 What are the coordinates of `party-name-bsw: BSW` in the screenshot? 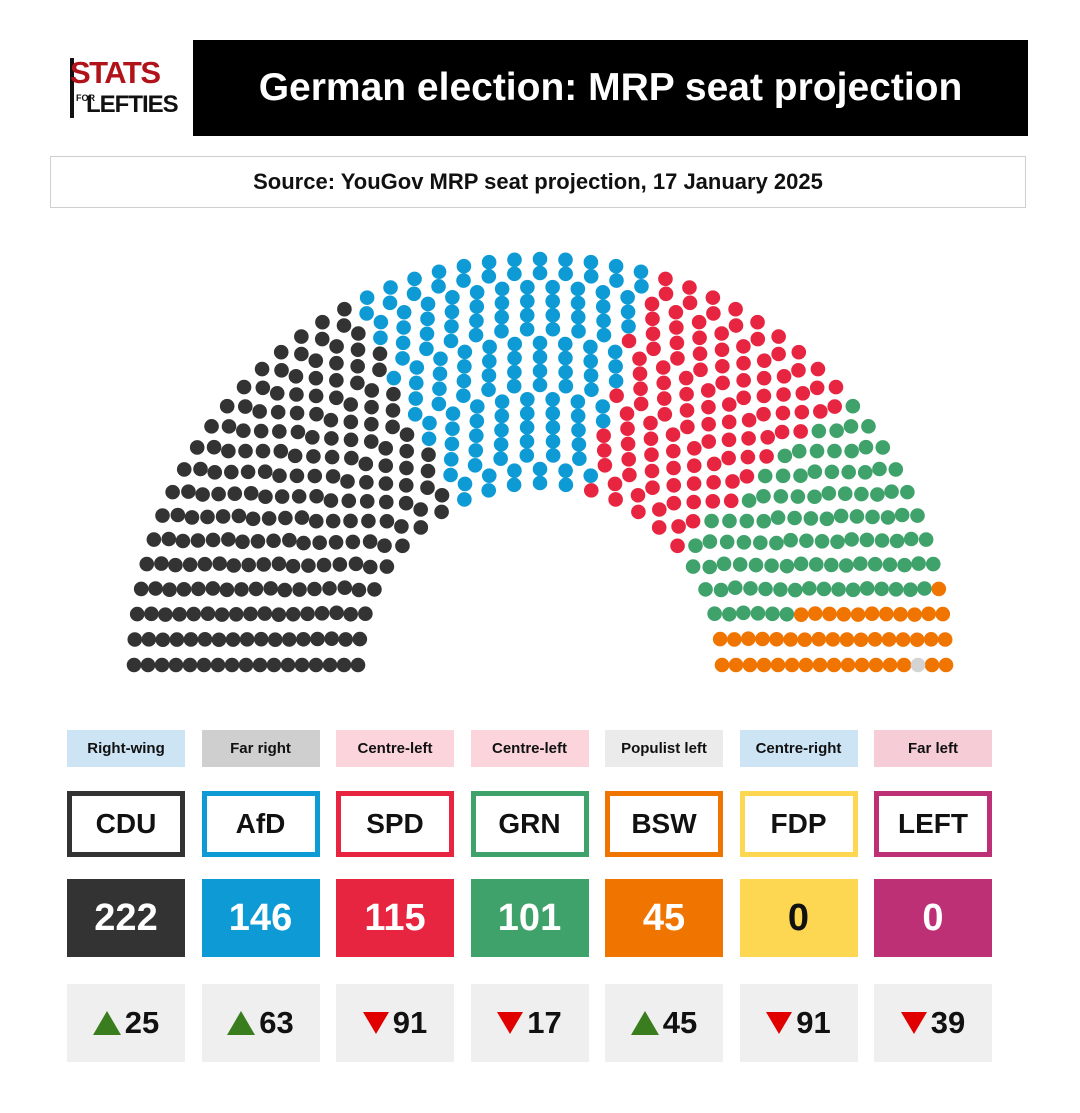 It's located at (664, 824).